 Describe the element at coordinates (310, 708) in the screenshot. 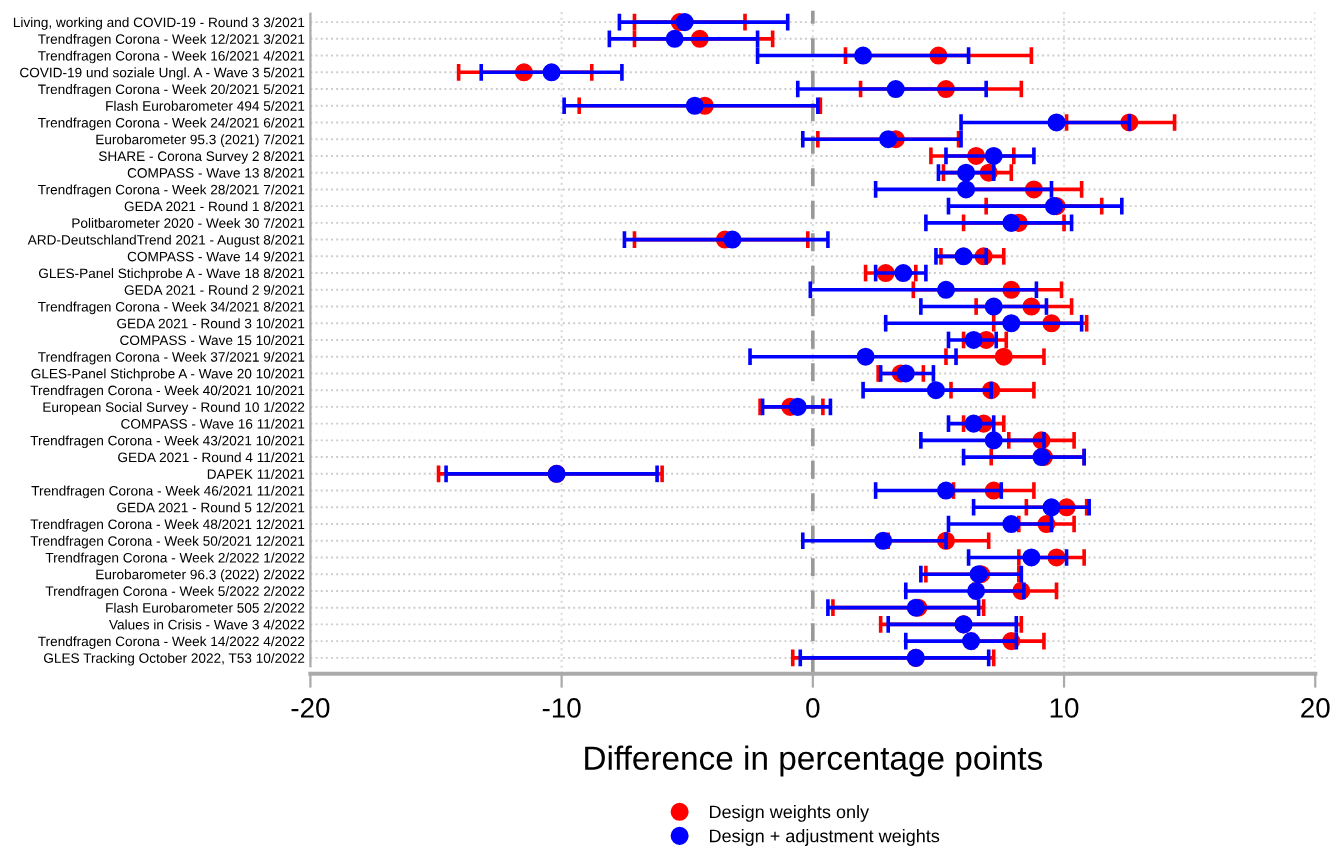

I see `x-tick-label: -20` at that location.